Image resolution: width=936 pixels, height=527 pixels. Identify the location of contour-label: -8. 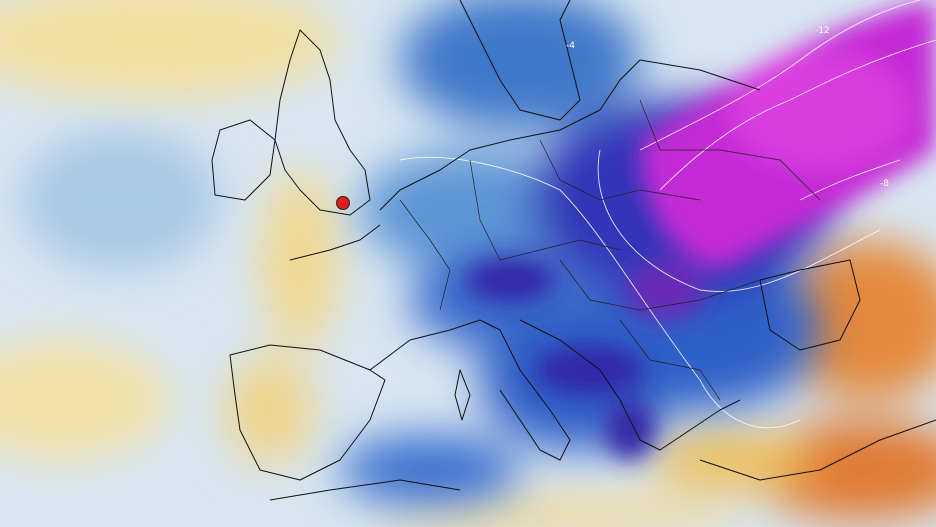
(884, 184).